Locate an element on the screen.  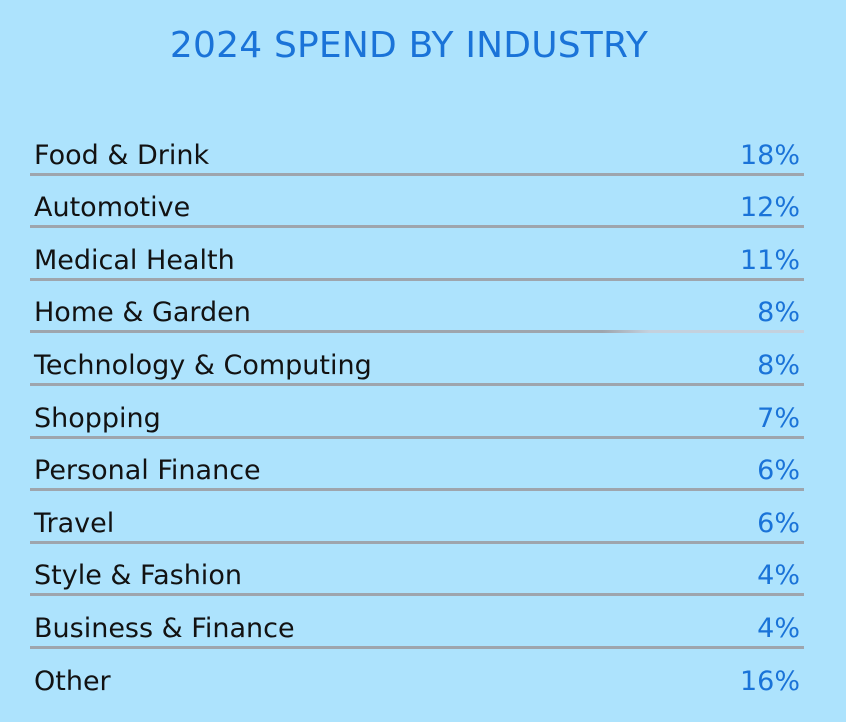
industry-percent: 16% is located at coordinates (769, 681).